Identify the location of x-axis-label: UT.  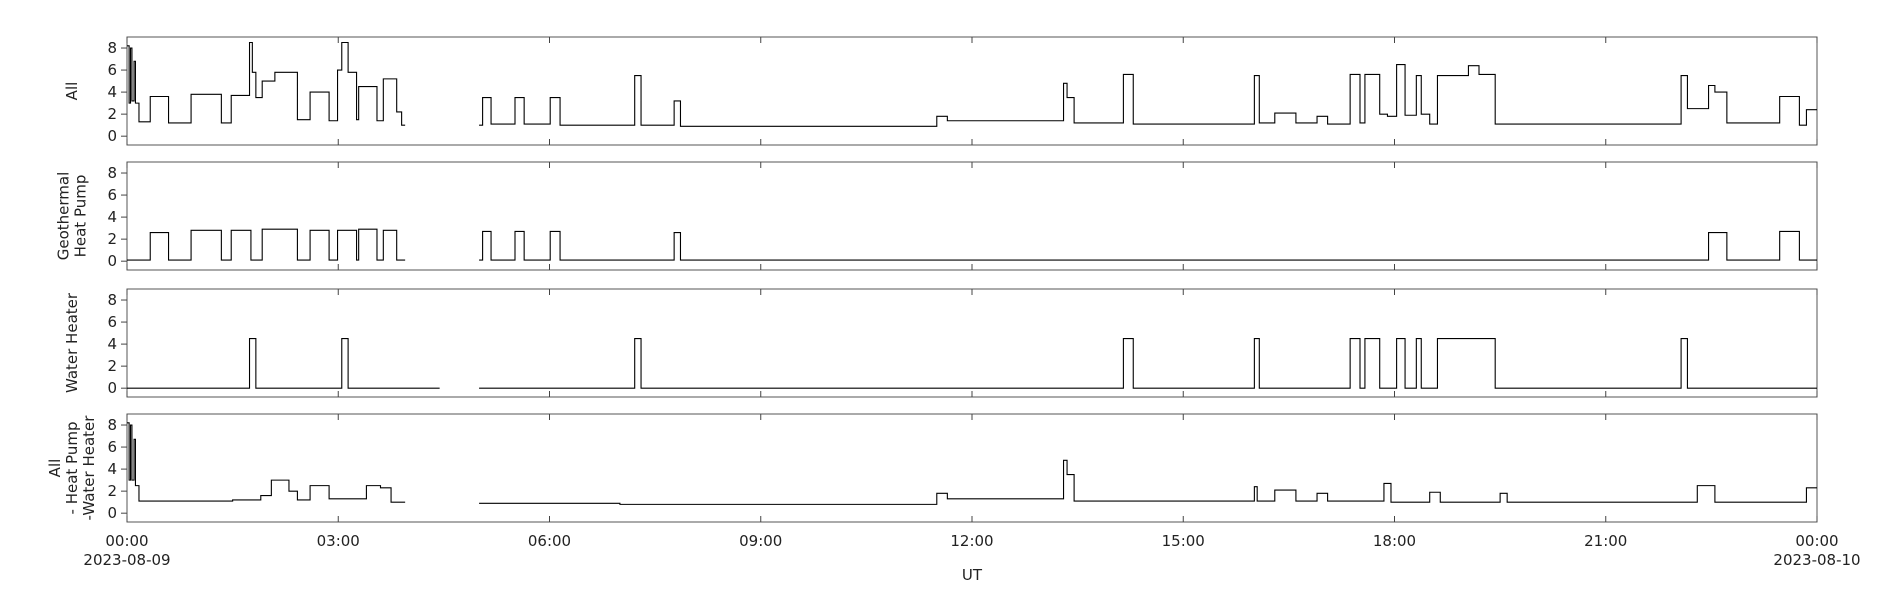
(972, 575).